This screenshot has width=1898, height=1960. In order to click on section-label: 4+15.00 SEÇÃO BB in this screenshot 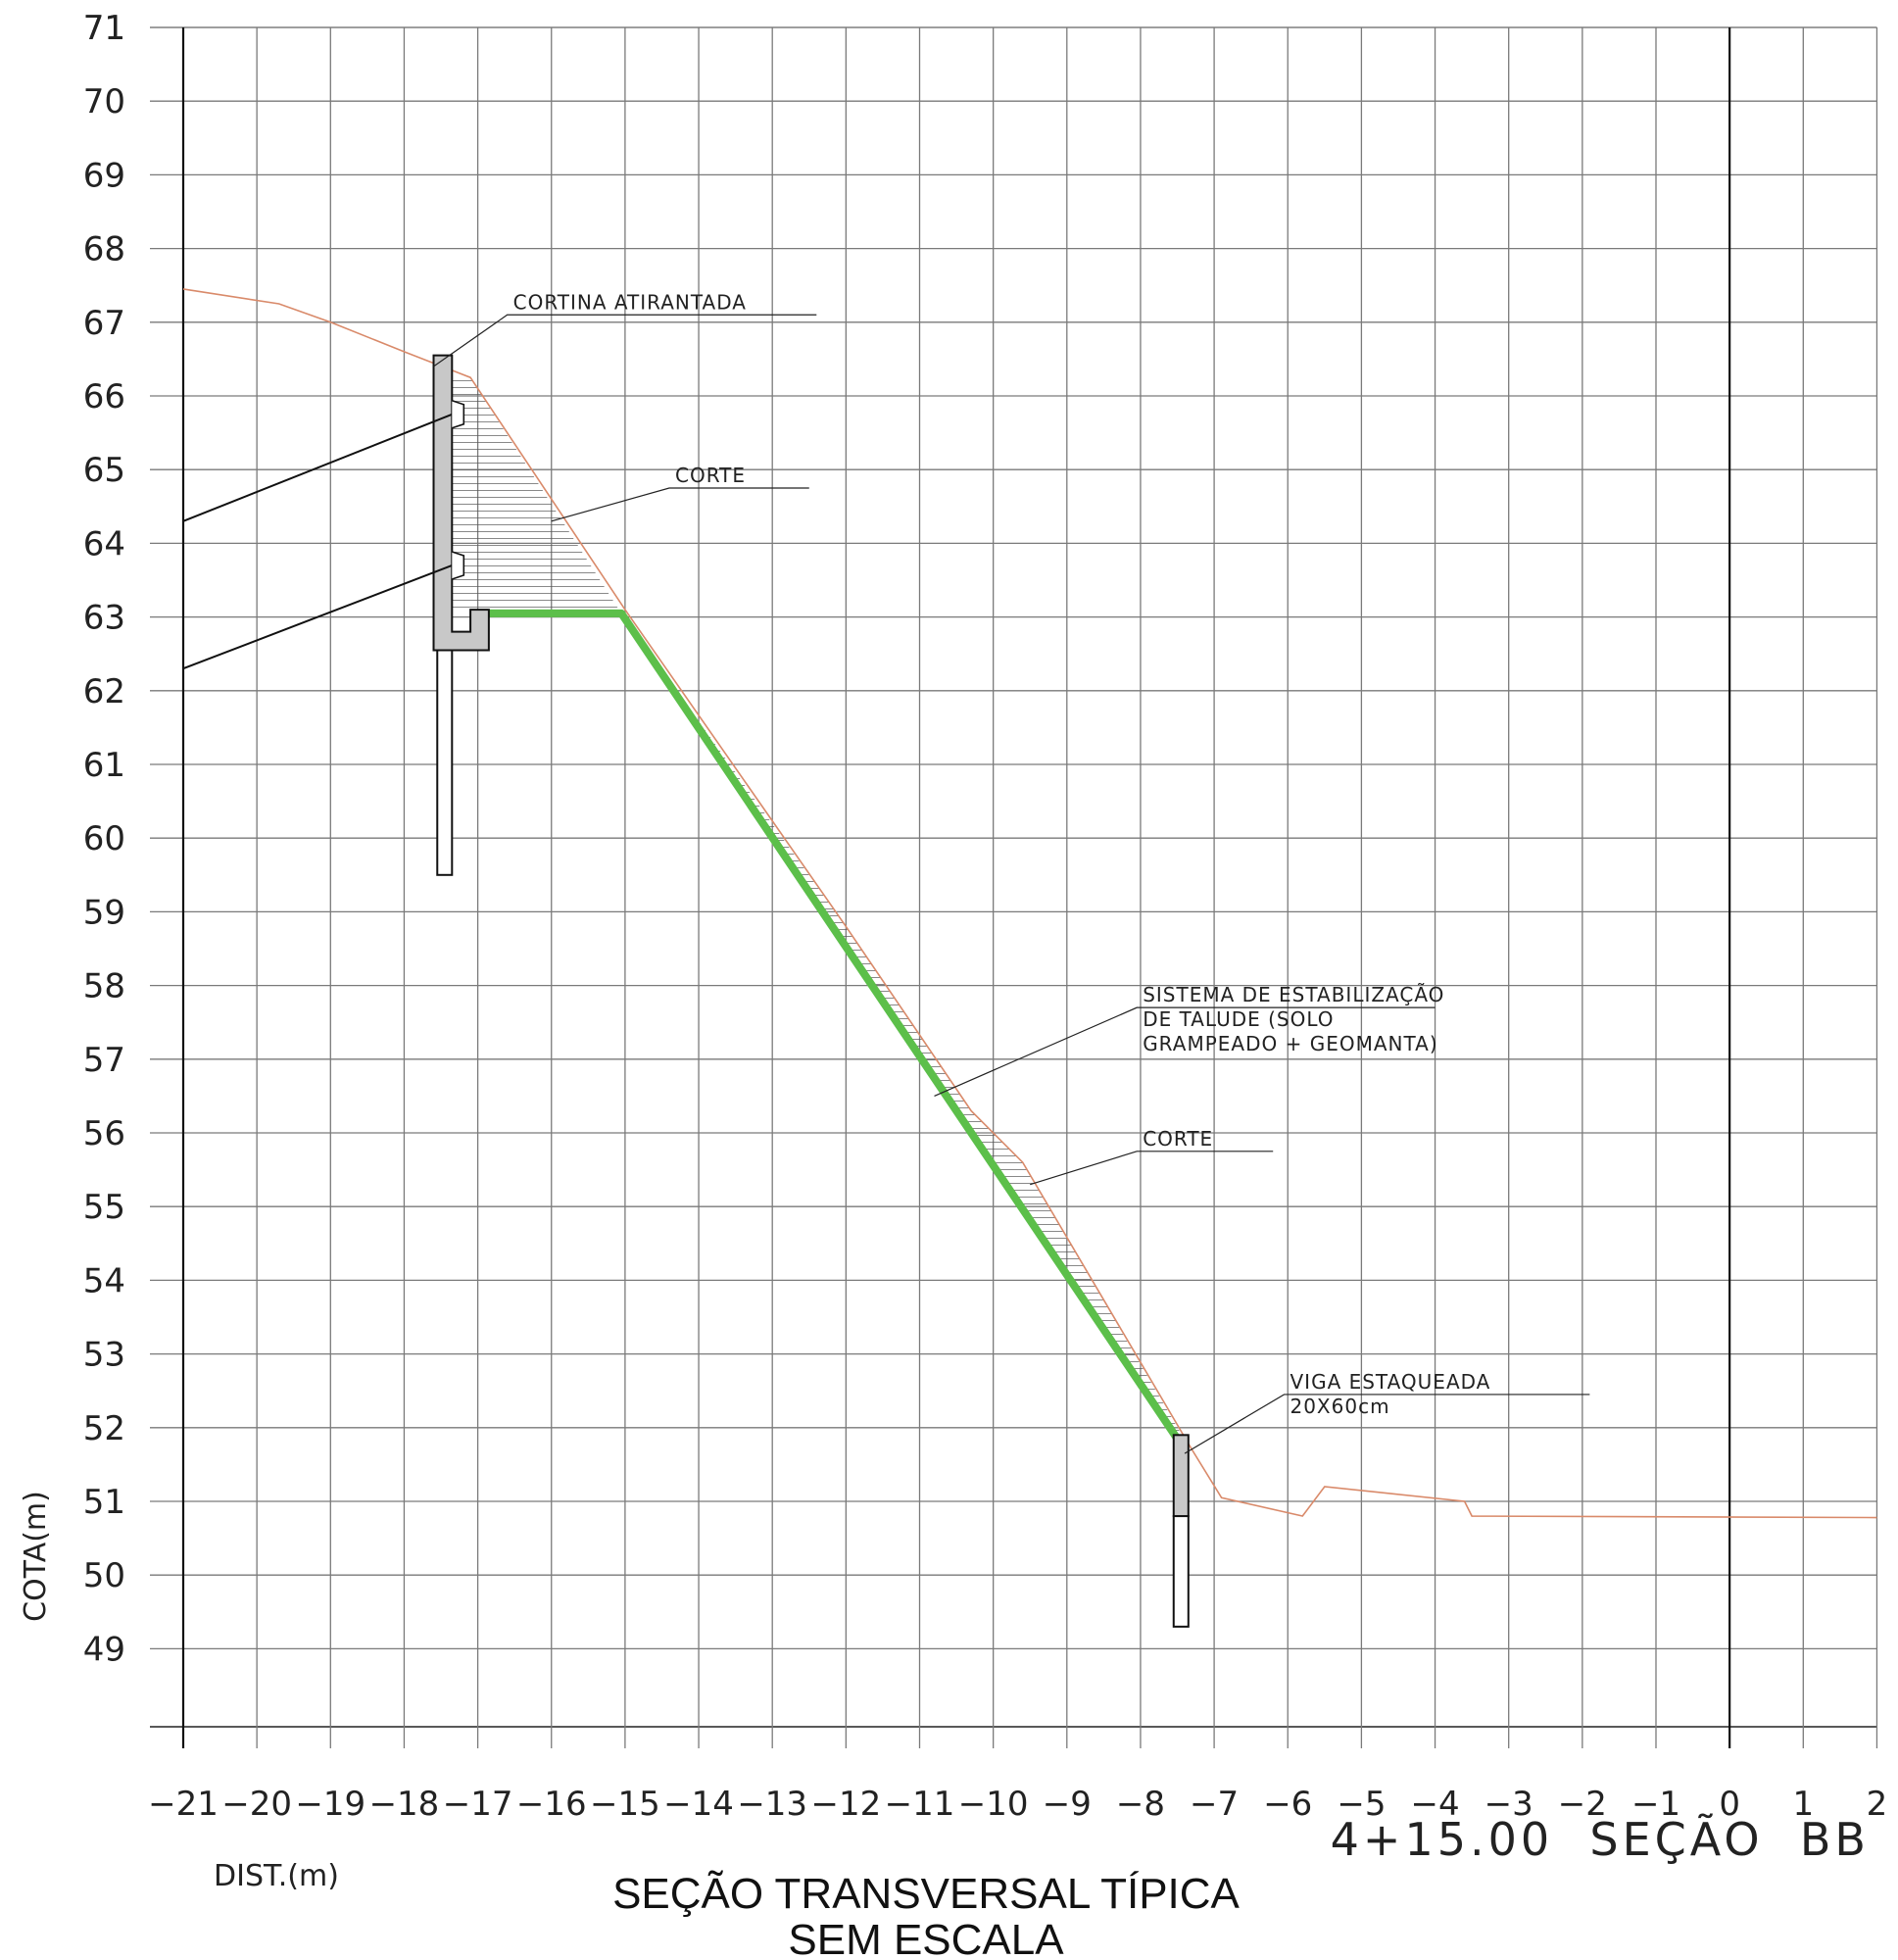, I will do `click(1600, 1839)`.